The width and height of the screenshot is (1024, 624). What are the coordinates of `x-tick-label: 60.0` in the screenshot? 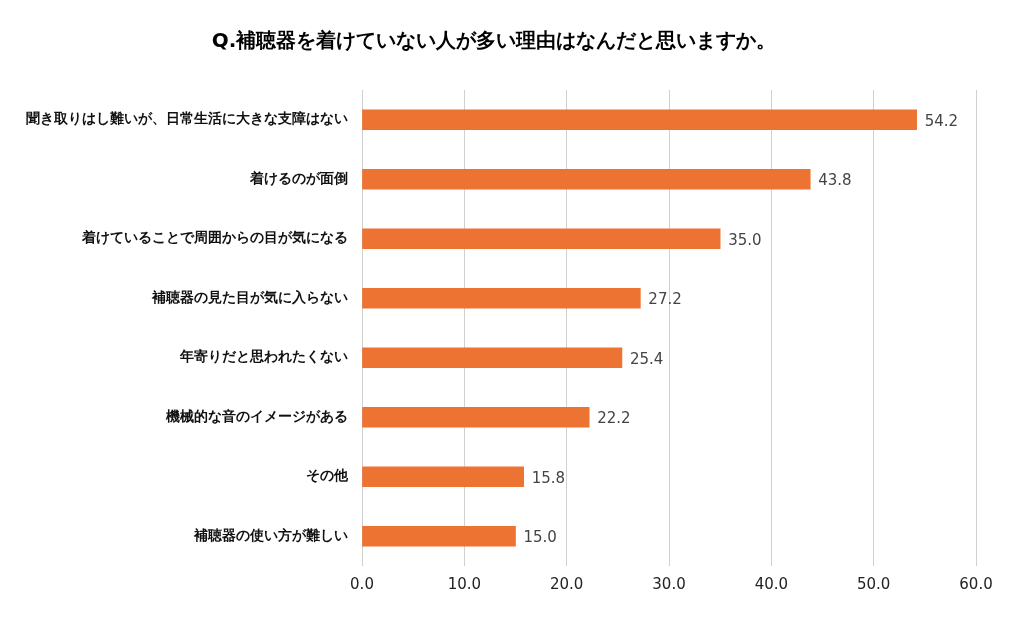 It's located at (976, 583).